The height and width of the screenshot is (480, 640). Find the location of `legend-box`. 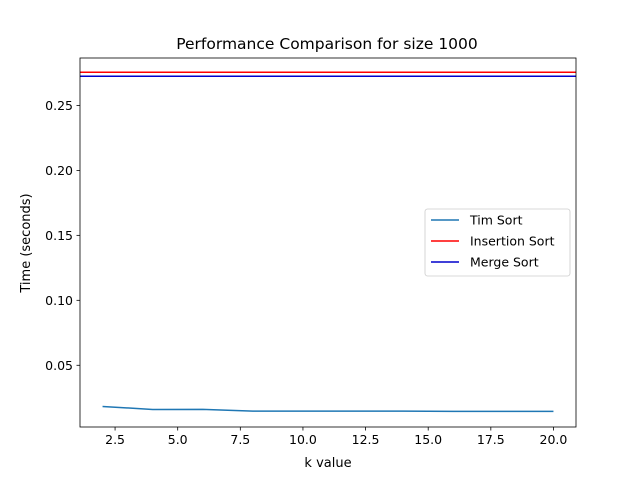

legend-box is located at coordinates (497, 242).